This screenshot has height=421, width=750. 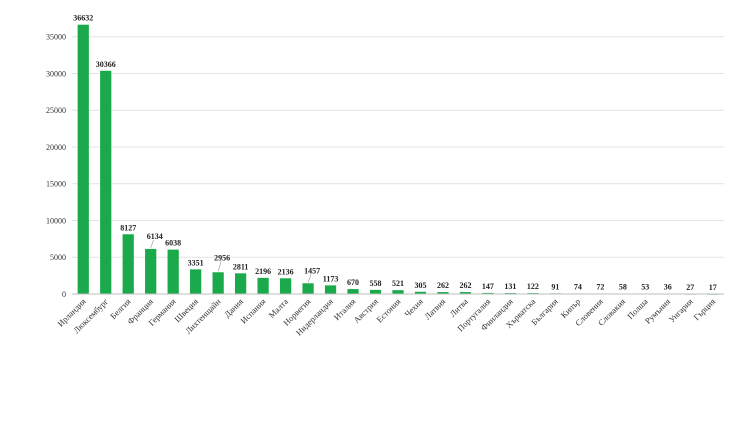 What do you see at coordinates (668, 287) in the screenshot?
I see `data-label: 36` at bounding box center [668, 287].